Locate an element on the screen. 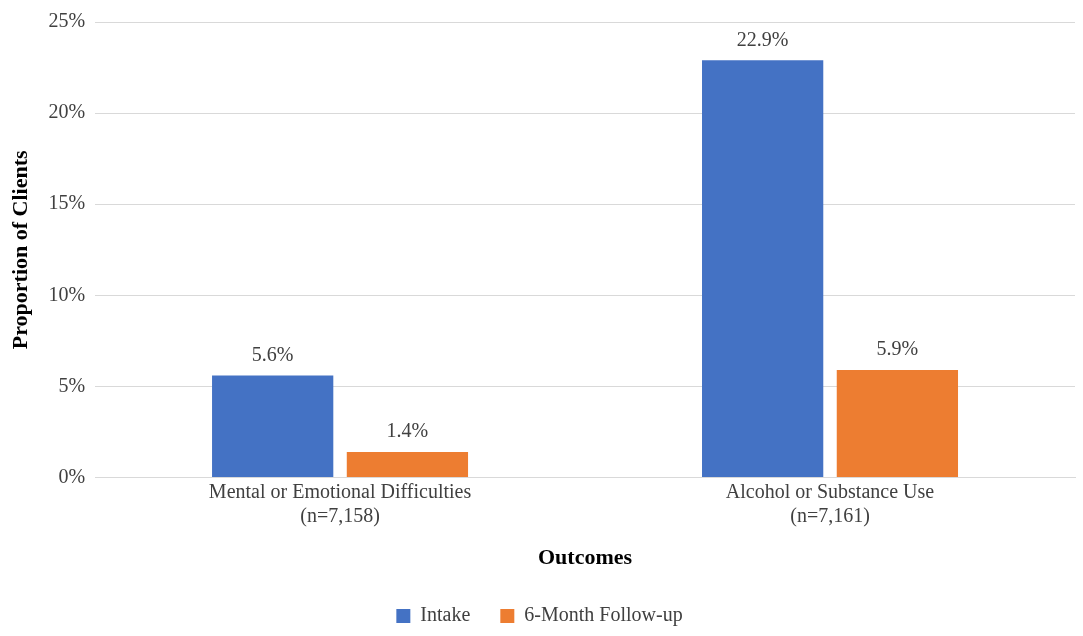 This screenshot has height=636, width=1083. legend-label: 6-Month Follow-up is located at coordinates (603, 615).